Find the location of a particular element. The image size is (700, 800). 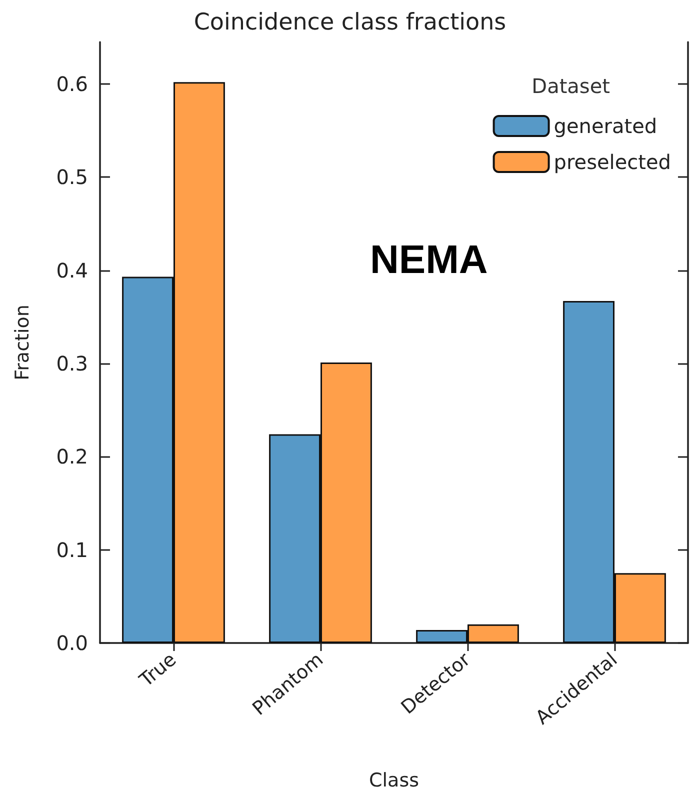

y-tick-label: 0.2 is located at coordinates (72, 456).